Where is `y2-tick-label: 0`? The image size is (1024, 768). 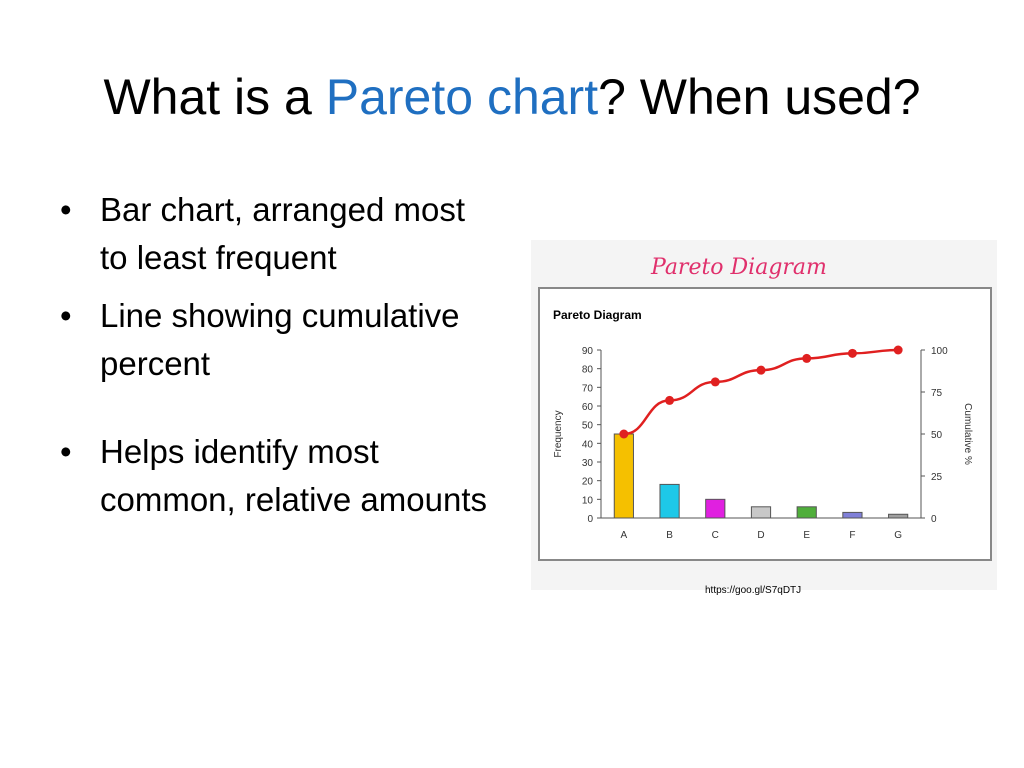 y2-tick-label: 0 is located at coordinates (934, 519).